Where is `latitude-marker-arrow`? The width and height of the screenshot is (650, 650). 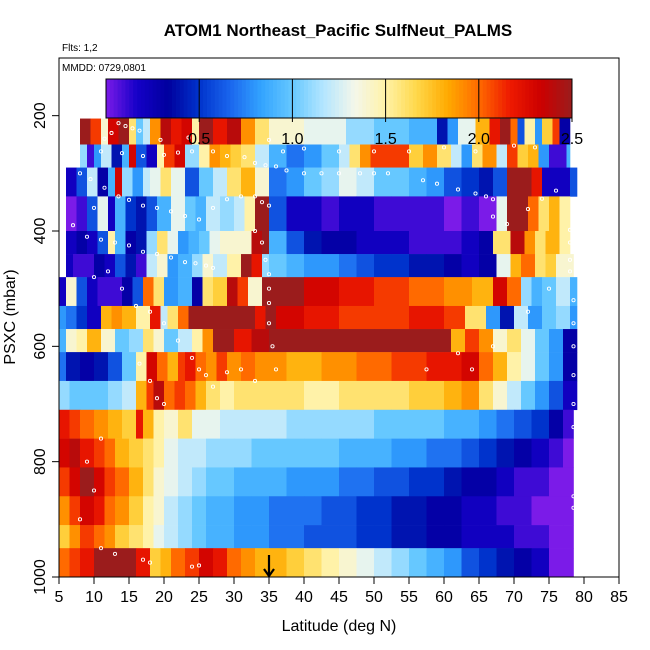 latitude-marker-arrow is located at coordinates (269, 566).